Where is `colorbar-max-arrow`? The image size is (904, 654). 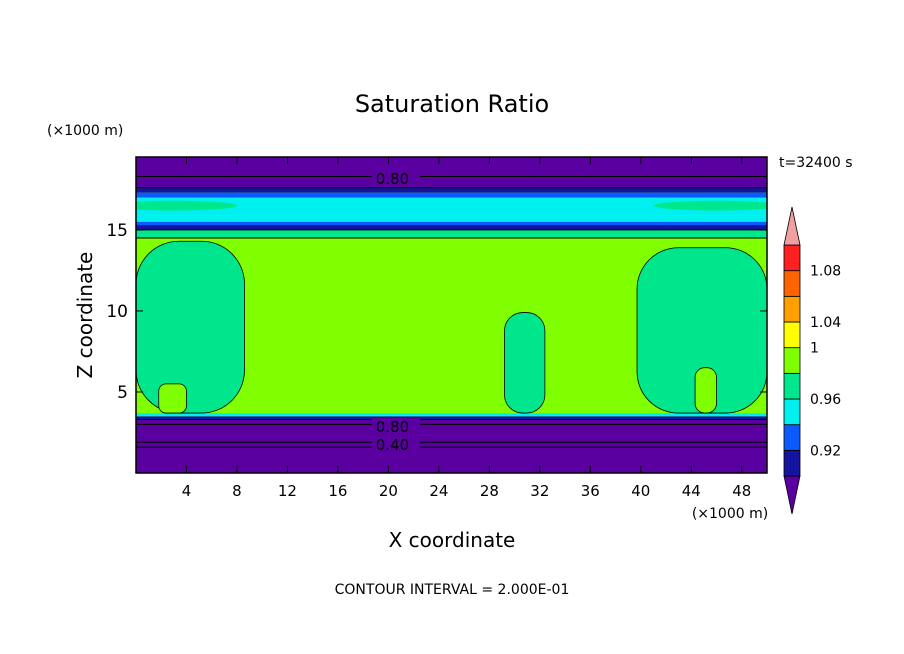
colorbar-max-arrow is located at coordinates (792, 226).